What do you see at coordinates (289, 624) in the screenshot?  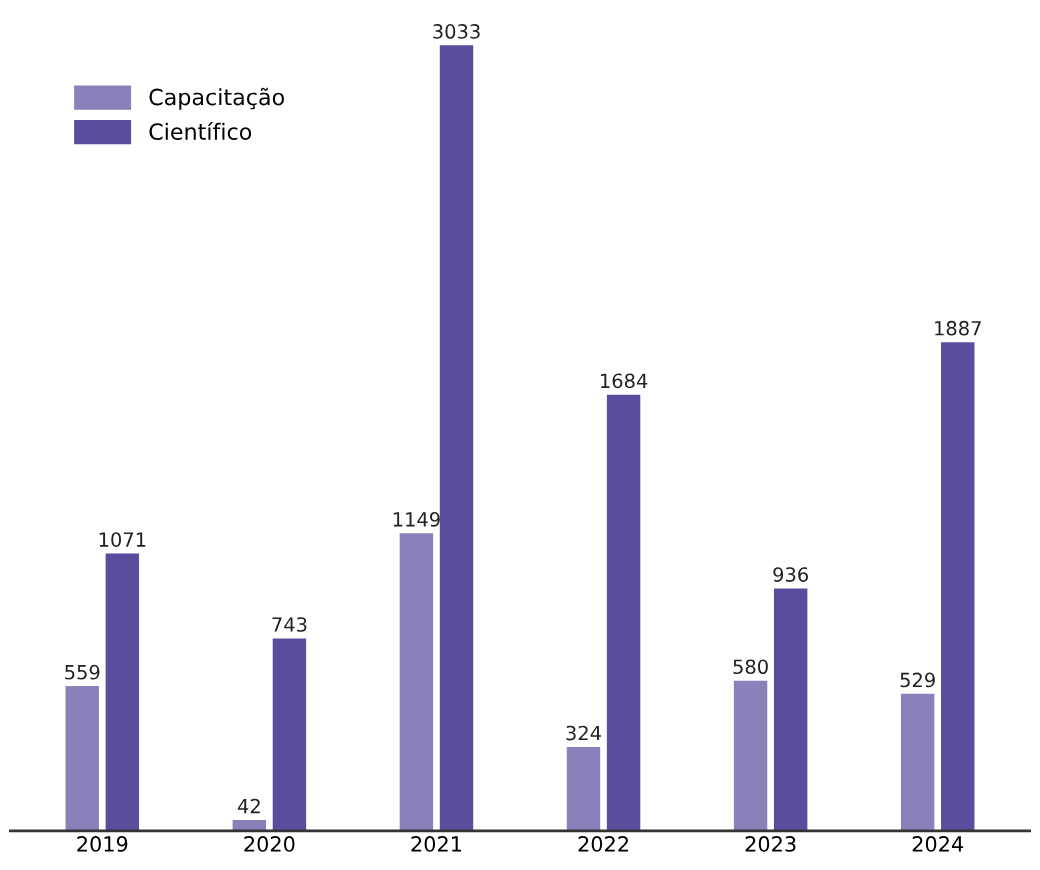 I see `data-label: 743` at bounding box center [289, 624].